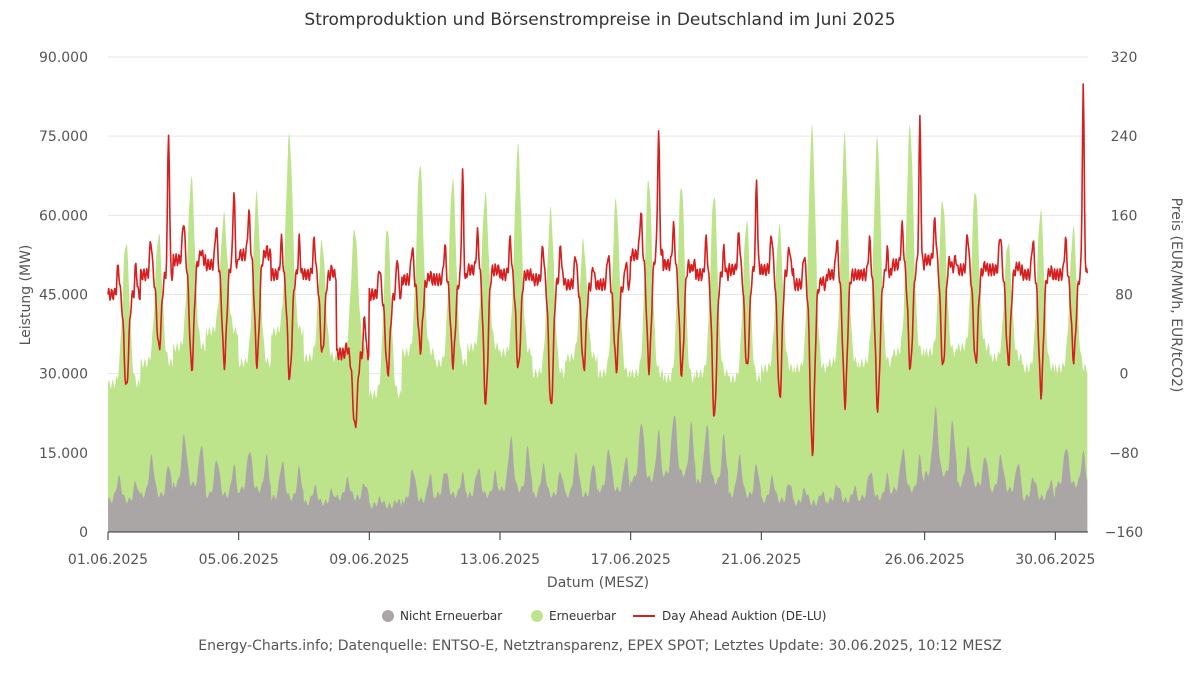 This screenshot has width=1200, height=675. I want to click on y2-tick-label: 160, so click(1124, 216).